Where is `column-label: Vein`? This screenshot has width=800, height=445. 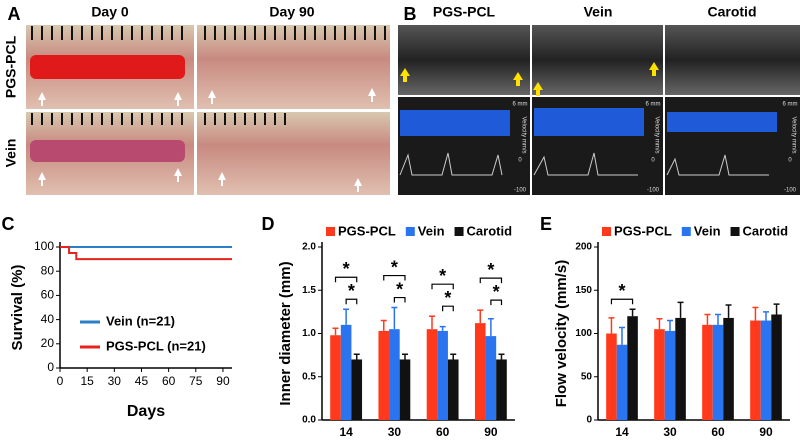 column-label: Vein is located at coordinates (598, 12).